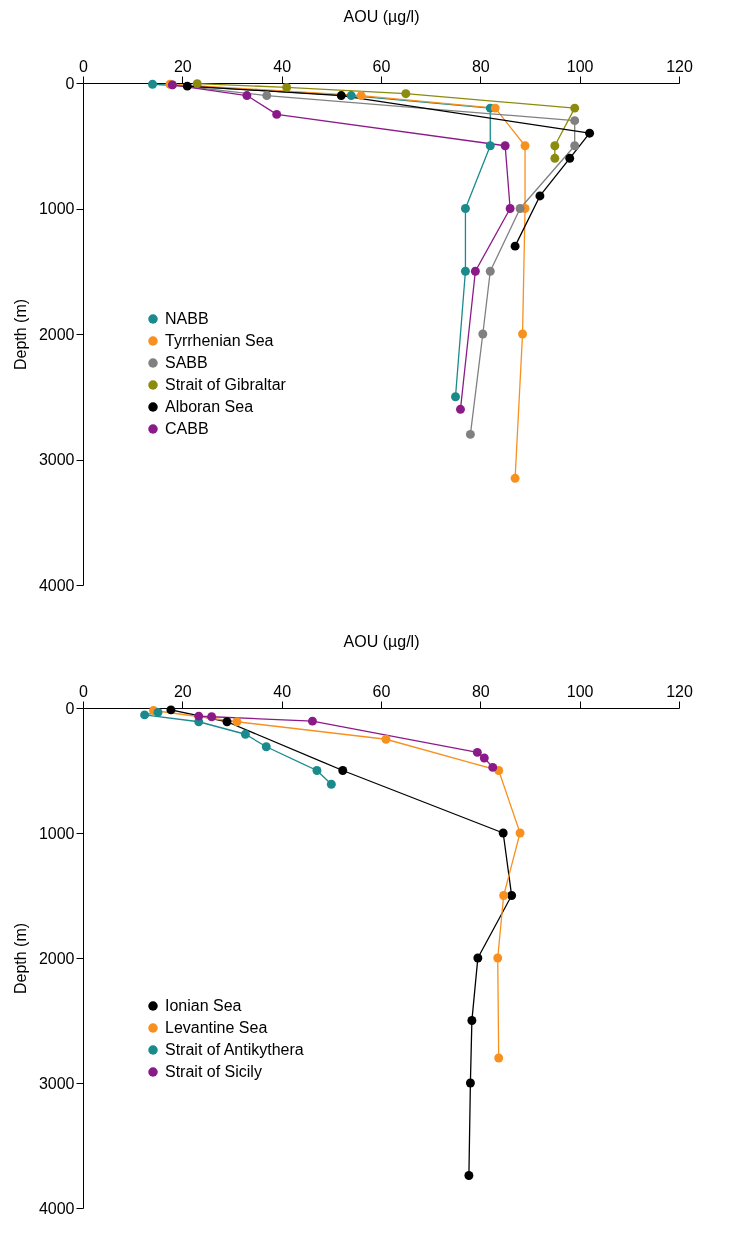  What do you see at coordinates (203, 1005) in the screenshot?
I see `legend-label: Ionian Sea` at bounding box center [203, 1005].